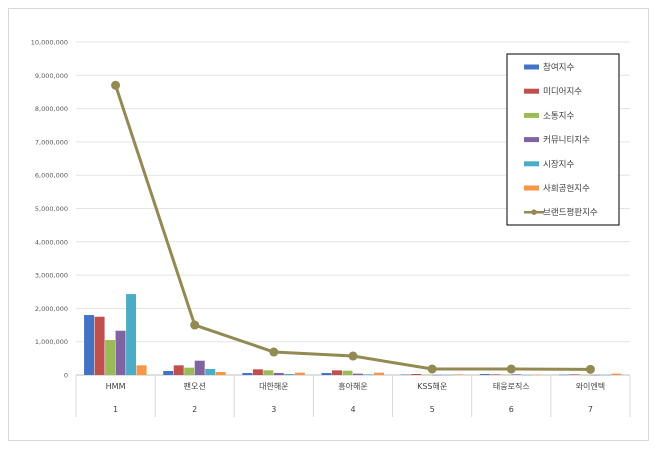 The height and width of the screenshot is (451, 660). What do you see at coordinates (590, 409) in the screenshot?
I see `x-rank-label: 7` at bounding box center [590, 409].